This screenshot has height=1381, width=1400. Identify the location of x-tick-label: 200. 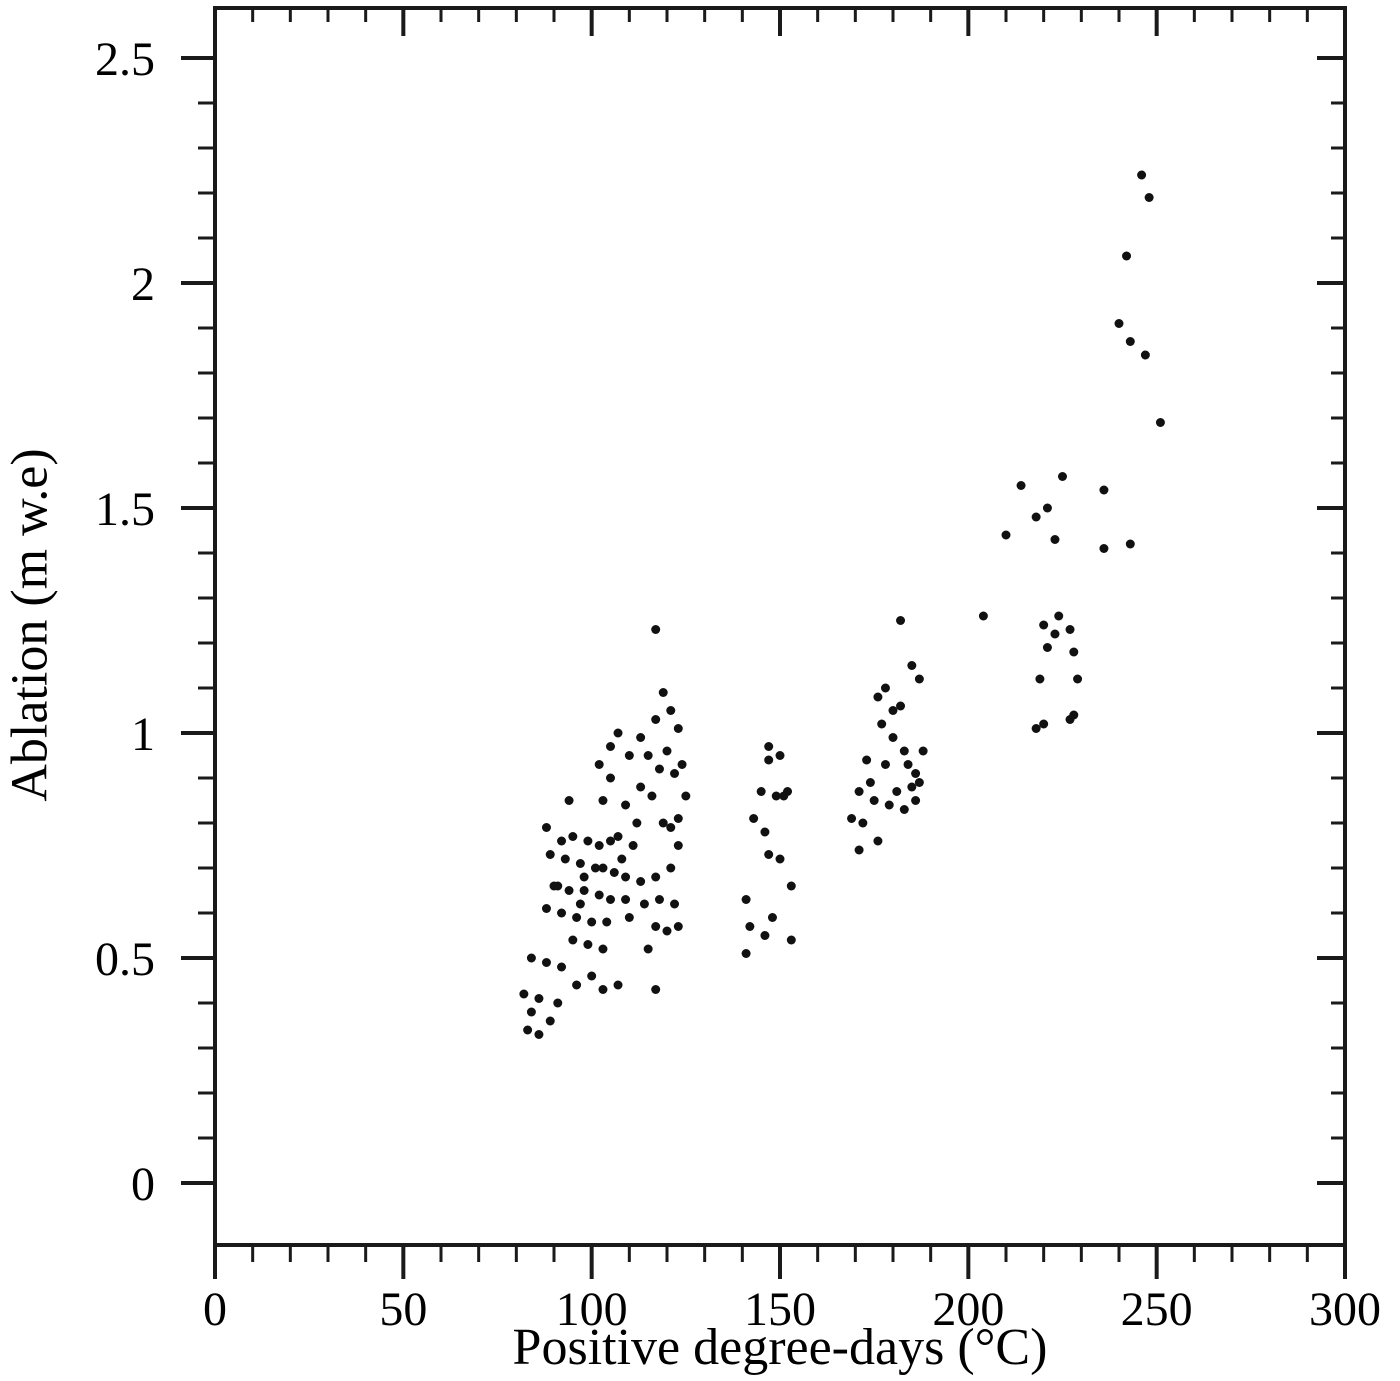
(968, 1309).